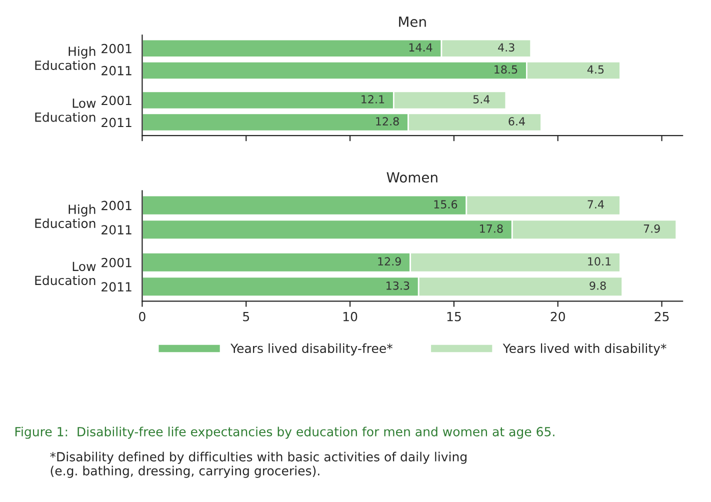 This screenshot has width=711, height=502. Describe the element at coordinates (506, 69) in the screenshot. I see `data-label: 18.5` at that location.